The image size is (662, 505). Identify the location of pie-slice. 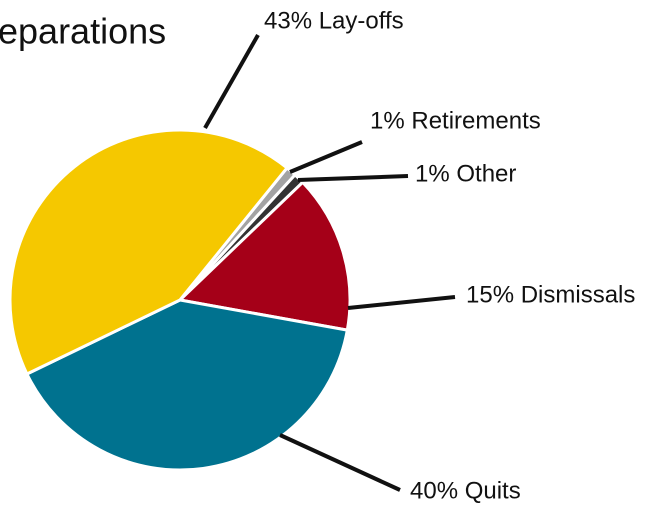
(265, 256).